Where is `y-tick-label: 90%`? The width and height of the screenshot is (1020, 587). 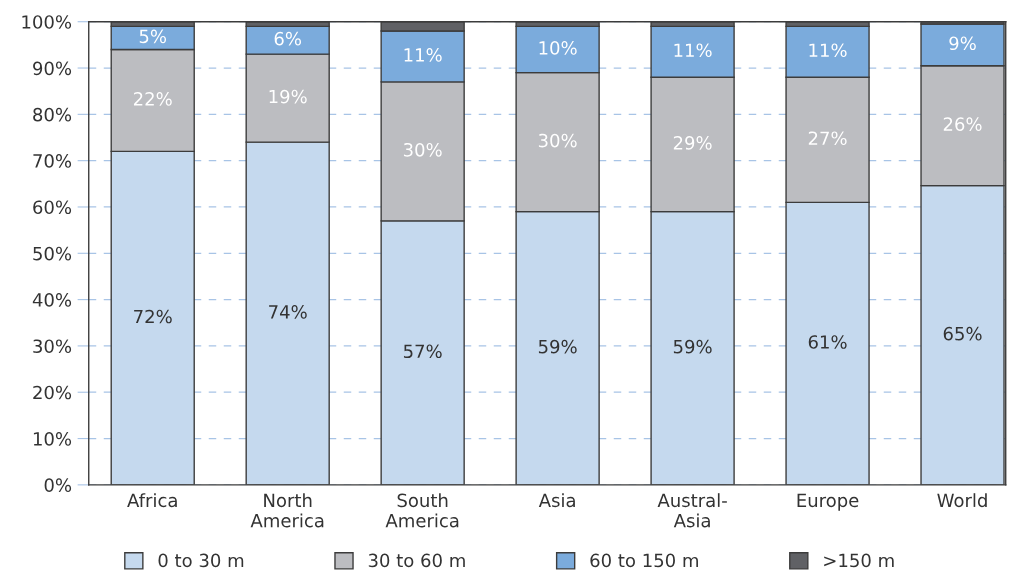
y-tick-label: 90% is located at coordinates (52, 68).